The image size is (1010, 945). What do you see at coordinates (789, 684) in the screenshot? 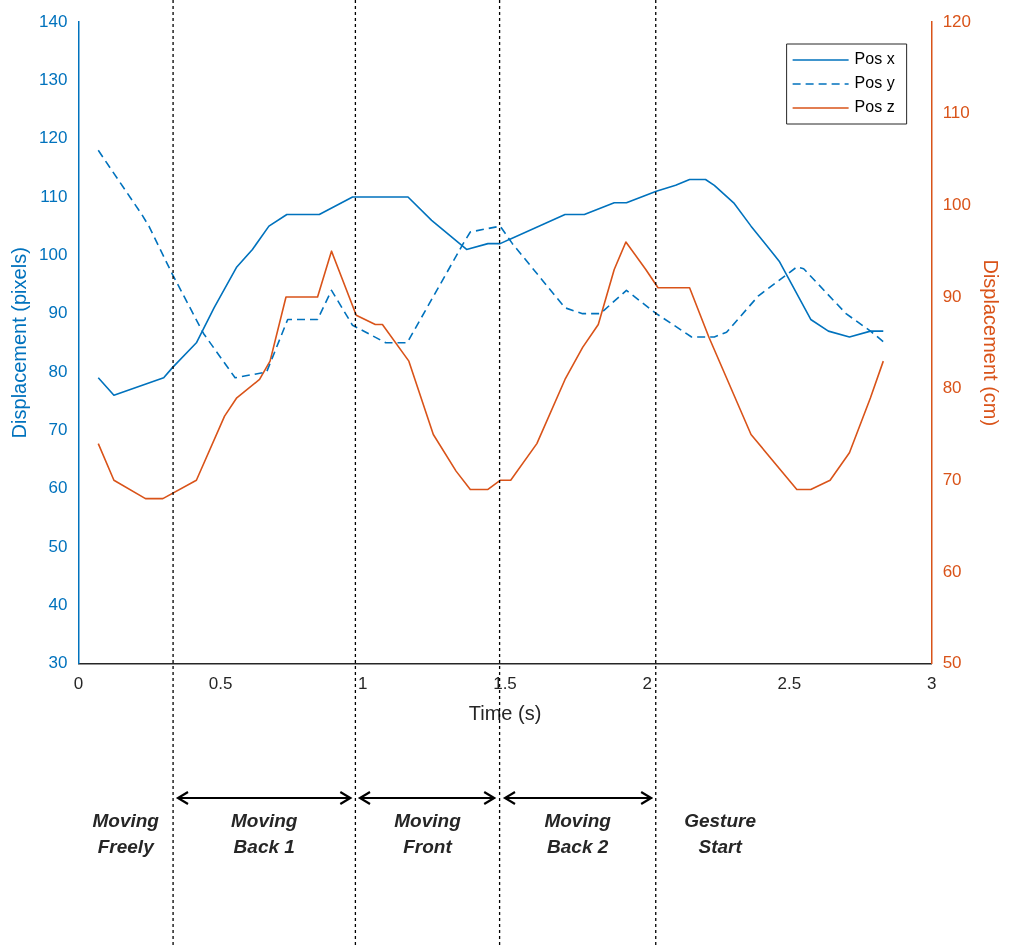
I see `x-tick-label: 2.5` at bounding box center [789, 684].